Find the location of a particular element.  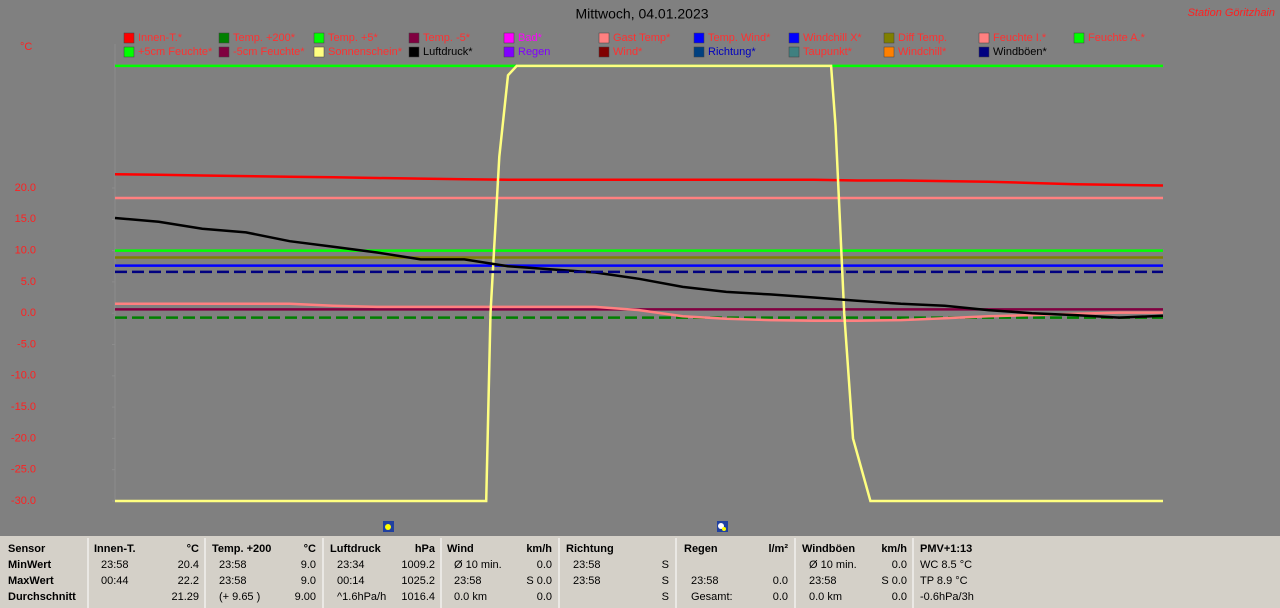

legend-label: Taupunkt* is located at coordinates (828, 52).